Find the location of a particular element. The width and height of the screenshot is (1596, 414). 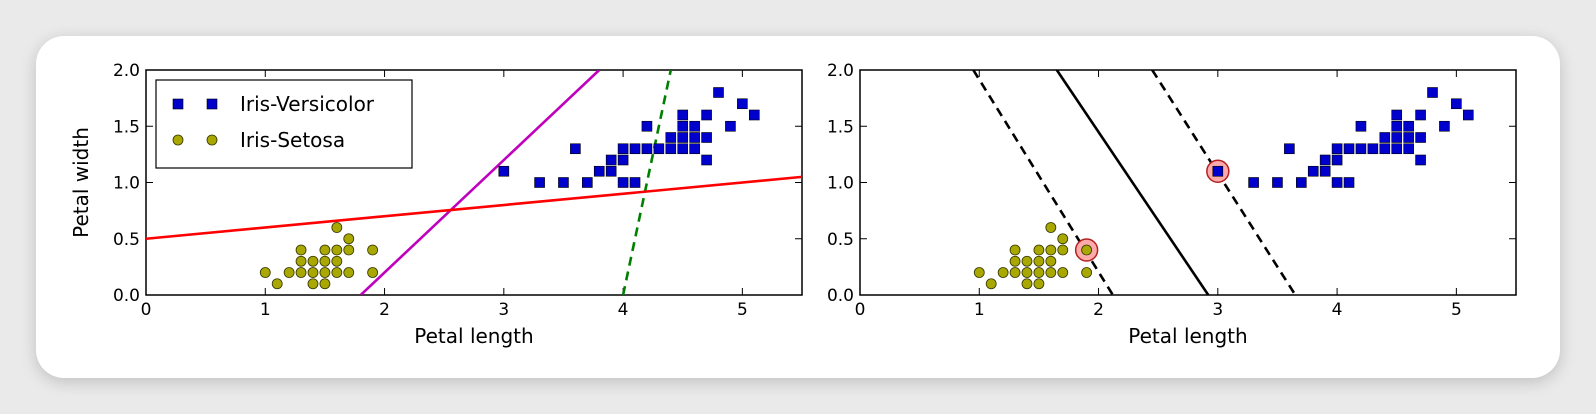

x-tick-label: 2 is located at coordinates (384, 310).